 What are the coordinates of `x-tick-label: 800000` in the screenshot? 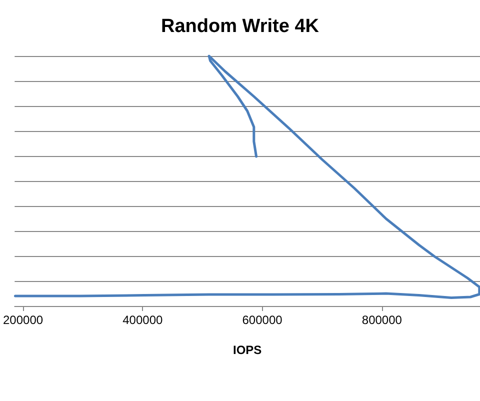 It's located at (382, 320).